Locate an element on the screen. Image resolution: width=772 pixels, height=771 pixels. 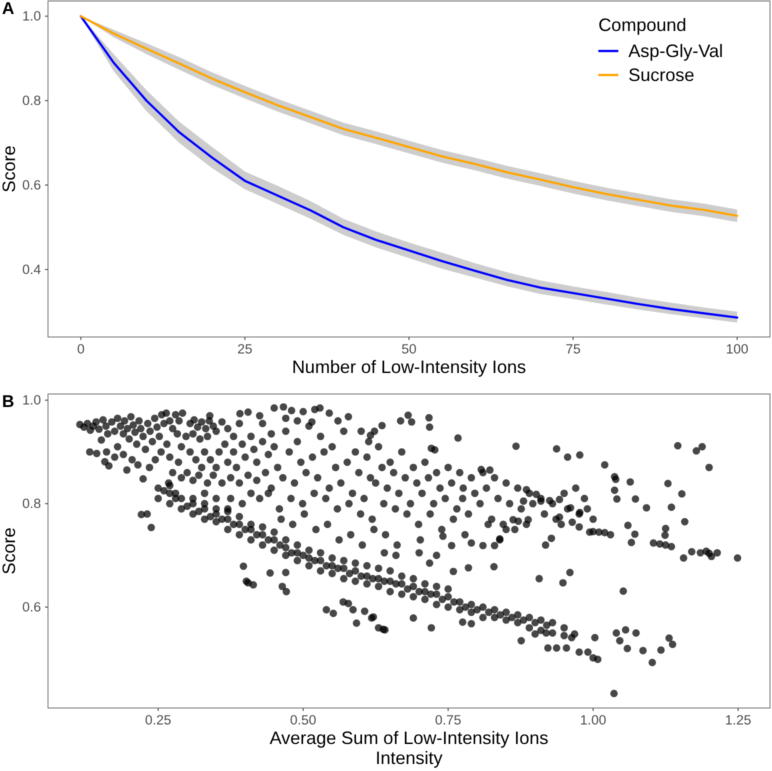
x-axis-title: Number of Low-Intensity Ions is located at coordinates (409, 367).